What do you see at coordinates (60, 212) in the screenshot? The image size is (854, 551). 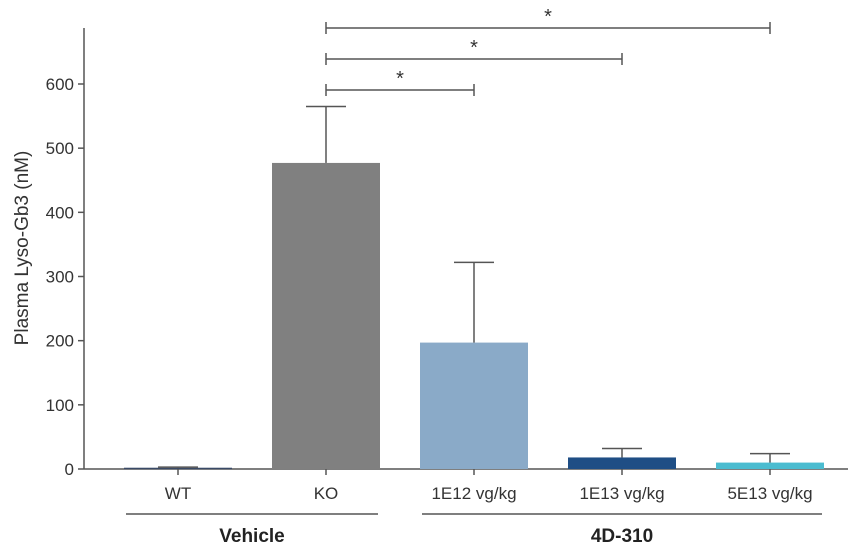 I see `y-tick-label: 400` at bounding box center [60, 212].